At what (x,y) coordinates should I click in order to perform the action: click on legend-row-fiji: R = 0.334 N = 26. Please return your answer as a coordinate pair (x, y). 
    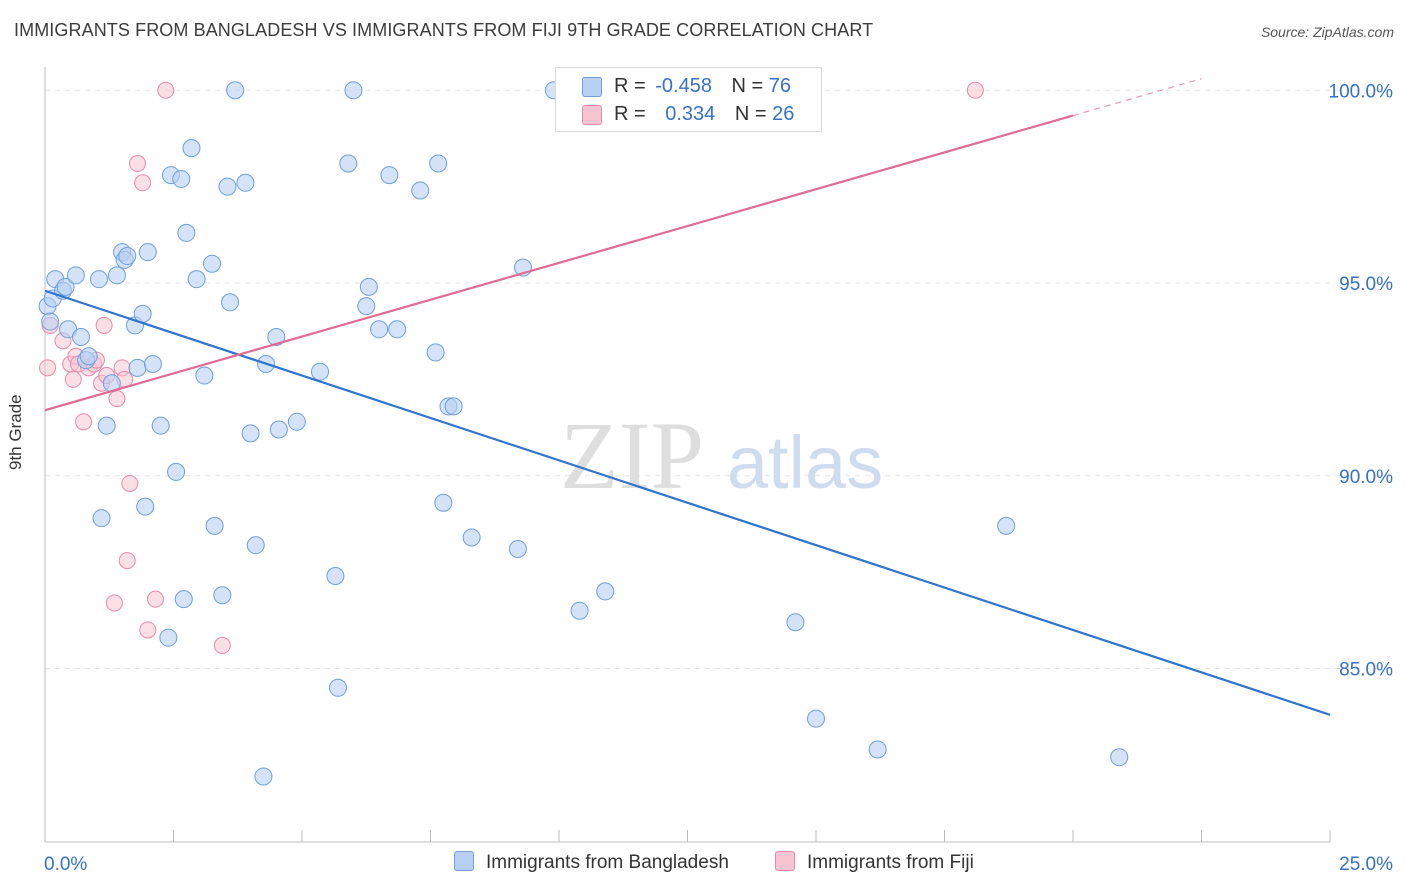
    Looking at the image, I should click on (704, 114).